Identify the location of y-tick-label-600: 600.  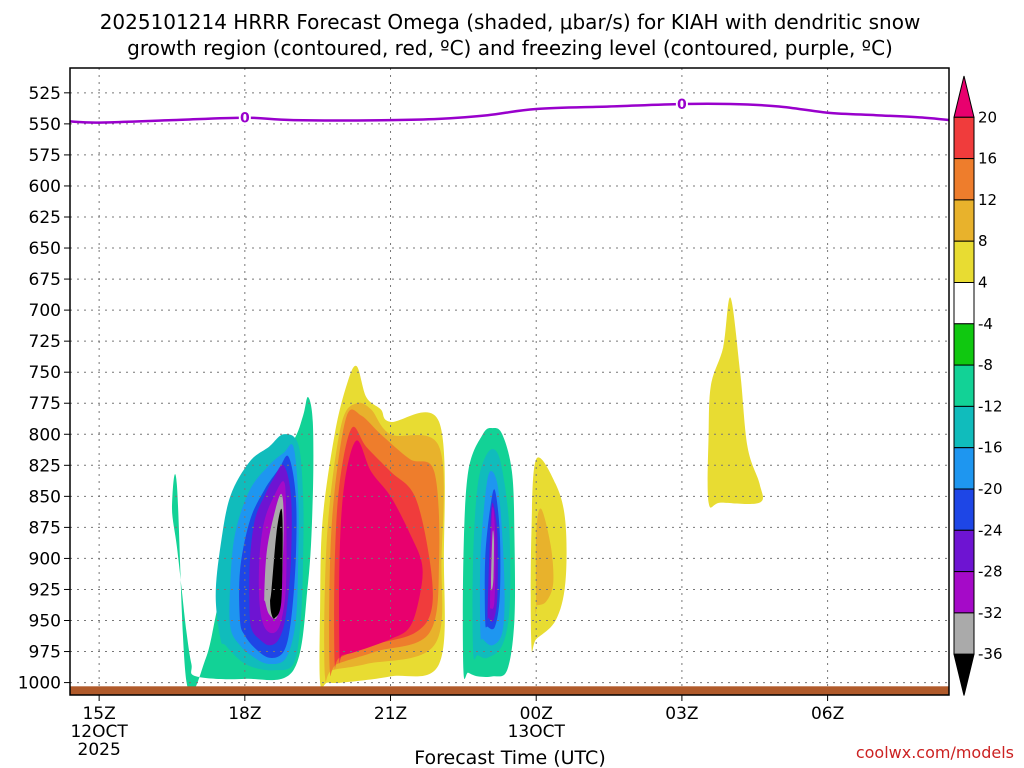
(45, 187).